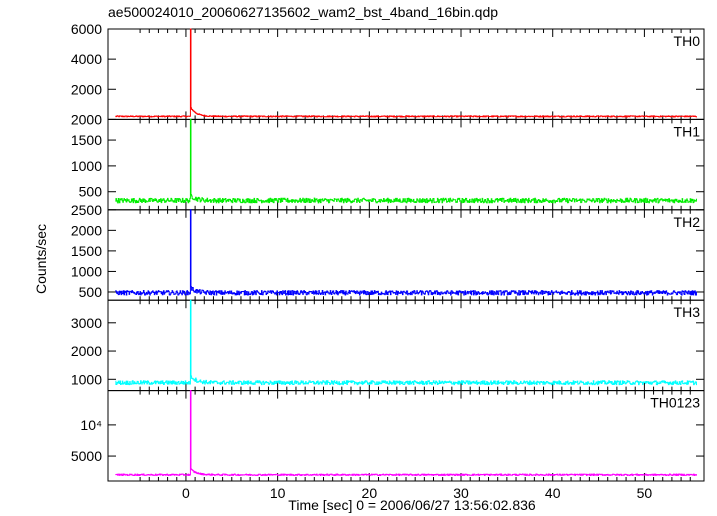 This screenshot has width=717, height=516. Describe the element at coordinates (278, 493) in the screenshot. I see `x-tick-label: 10` at that location.